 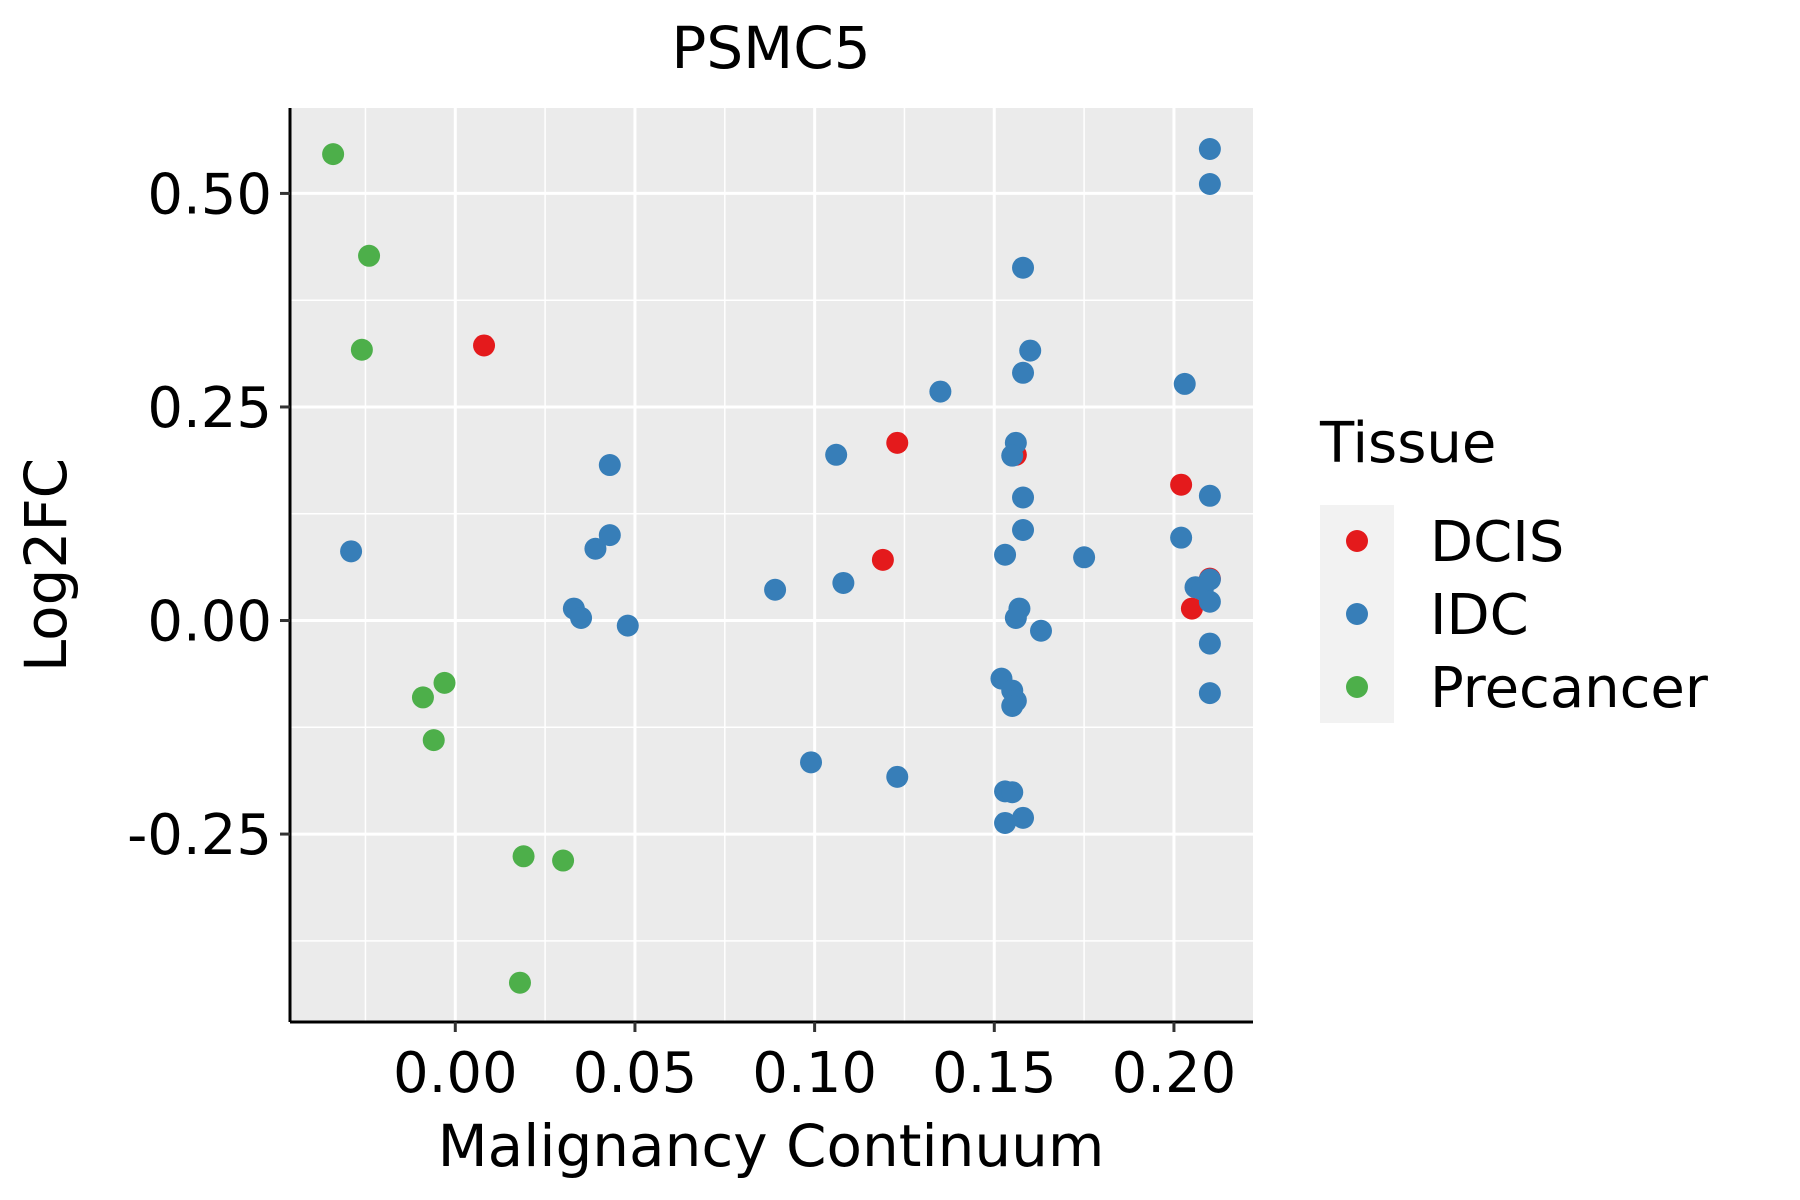 I want to click on x-axis-label: Malignancy Continuum, so click(x=771, y=1146).